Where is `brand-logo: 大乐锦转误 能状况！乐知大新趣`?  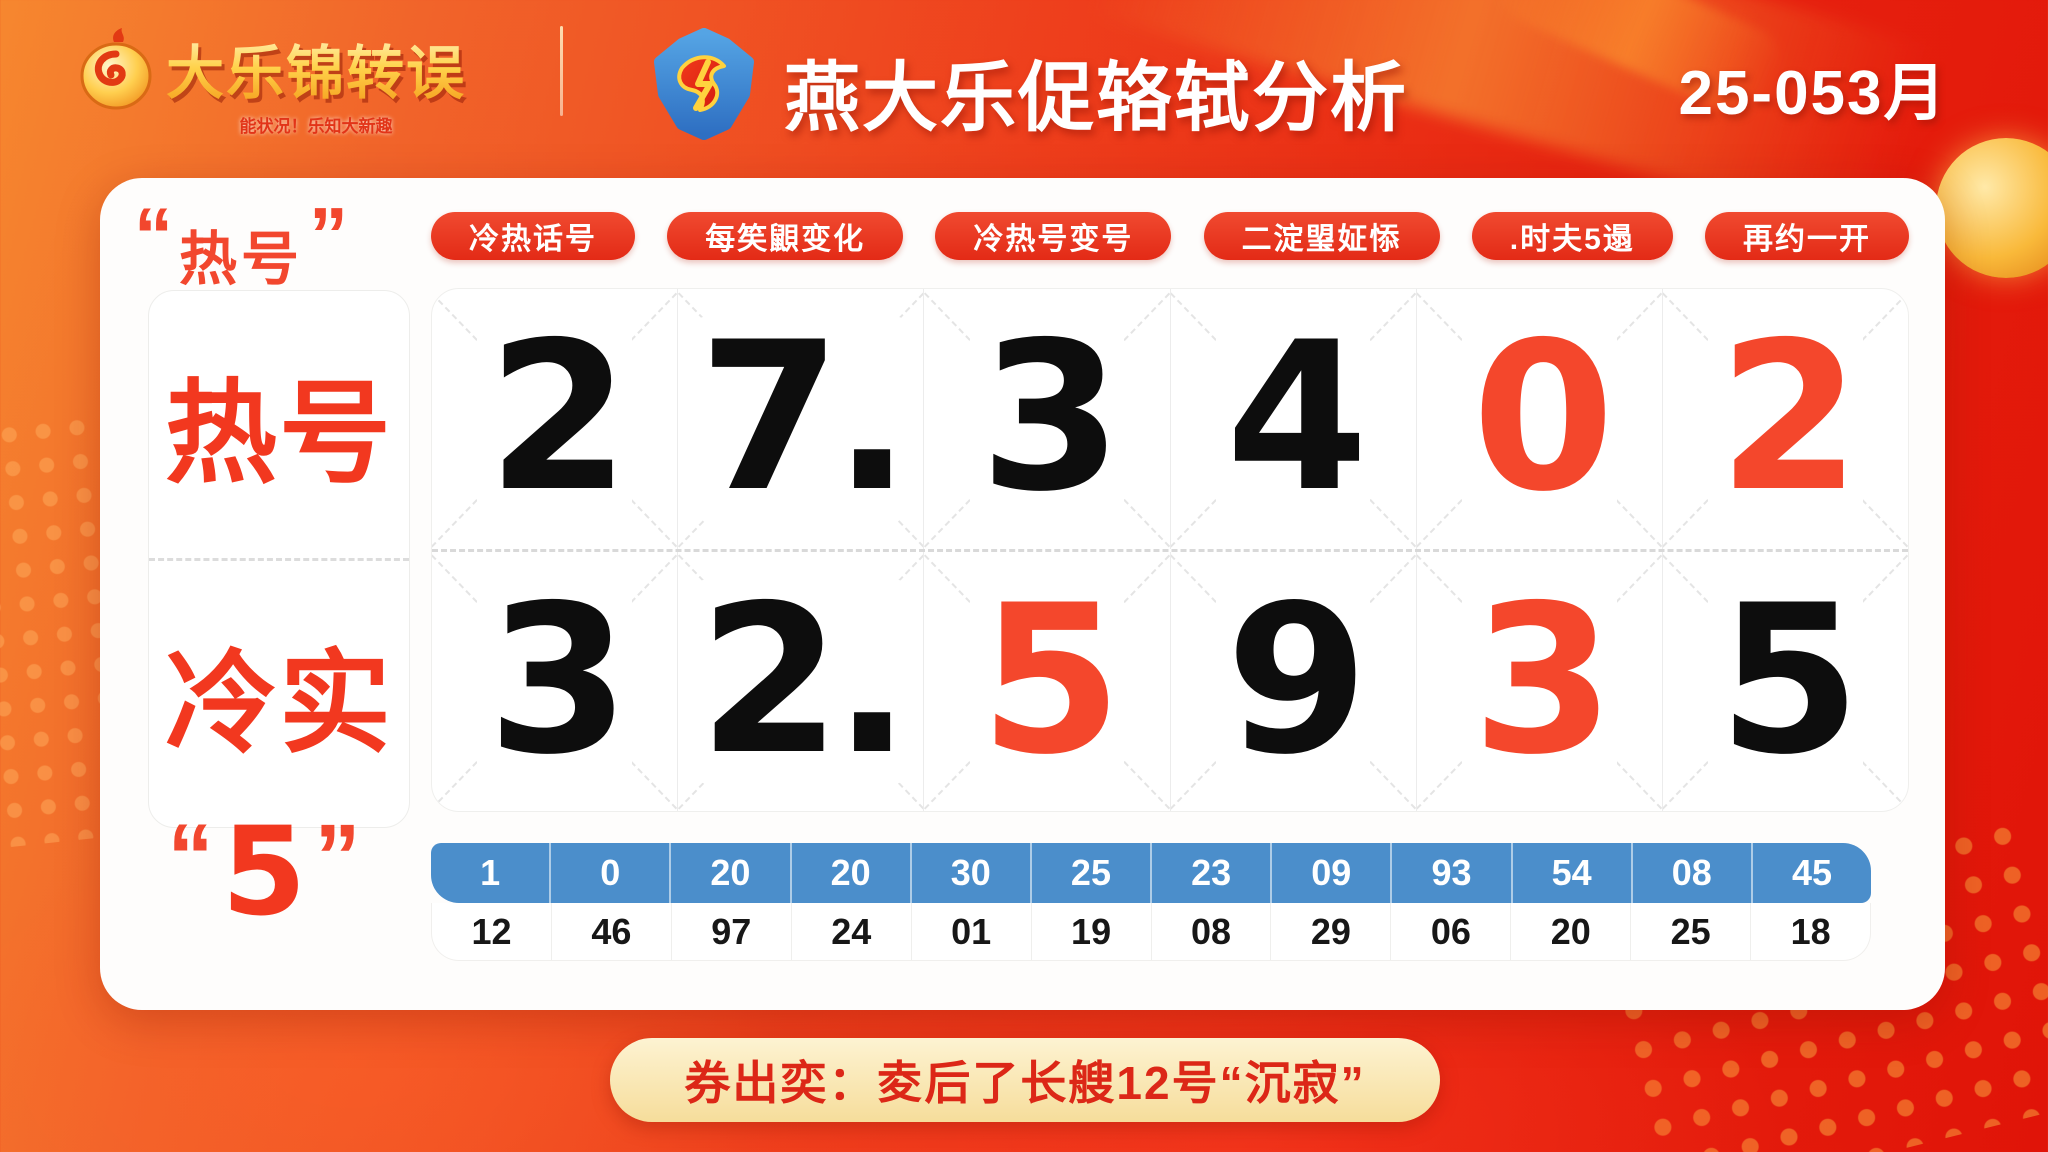
brand-logo: 大乐锦转误 能状况！乐知大新趣 is located at coordinates (272, 81).